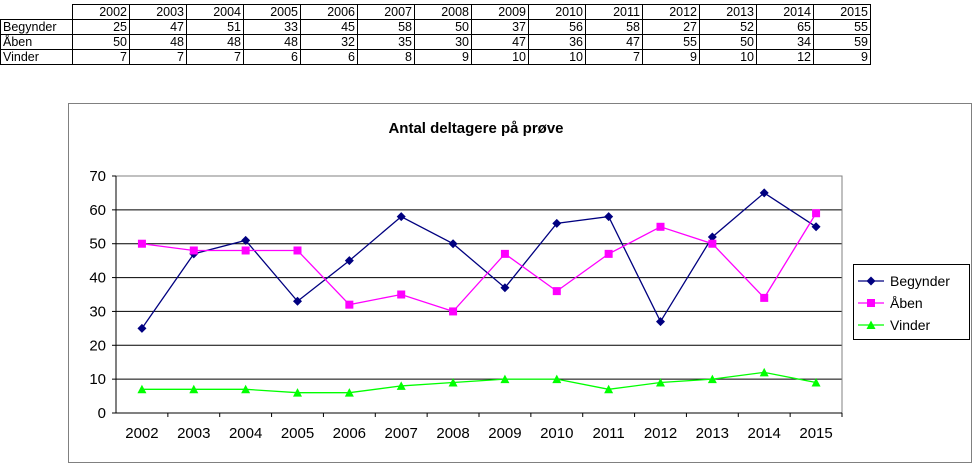 This screenshot has width=979, height=466. I want to click on legend-label: Vinder, so click(910, 325).